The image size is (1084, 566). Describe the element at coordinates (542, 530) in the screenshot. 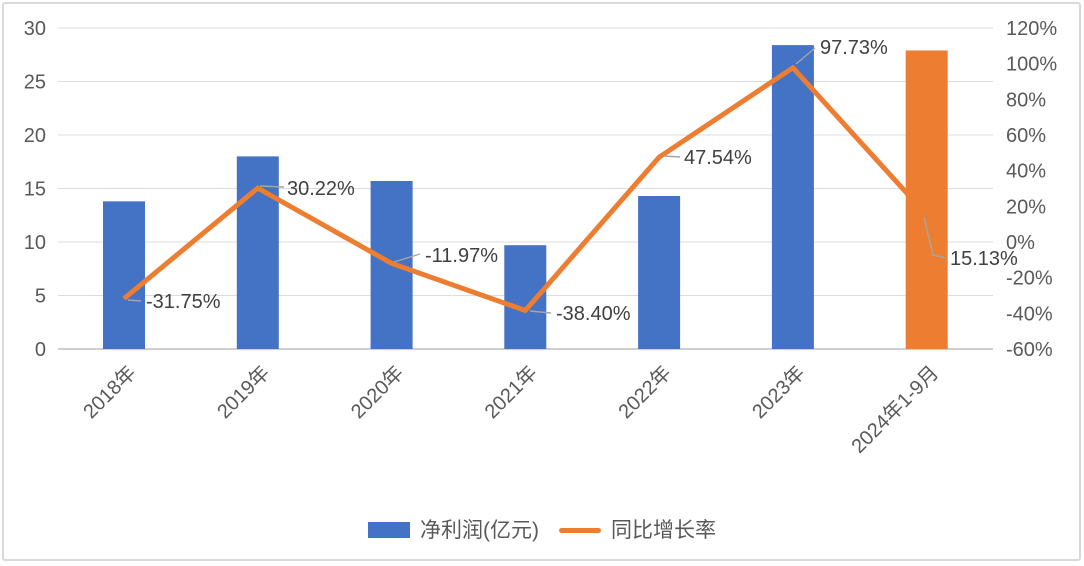

I see `legend: 净利润(亿元) 同比增长率` at that location.